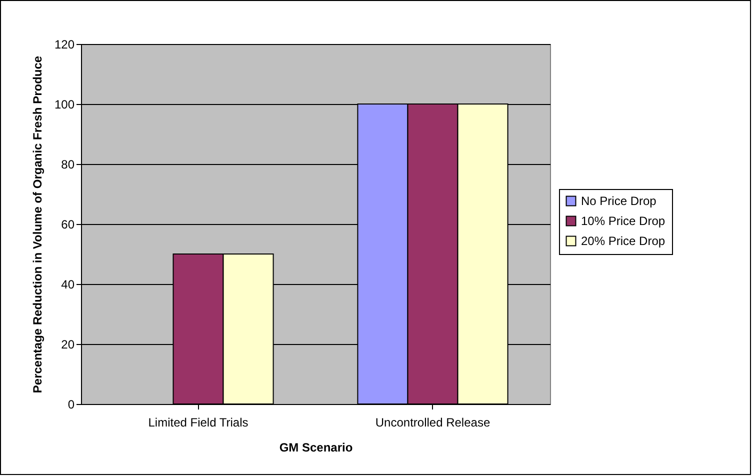 This screenshot has width=752, height=476. I want to click on y-tick-label: 20, so click(68, 345).